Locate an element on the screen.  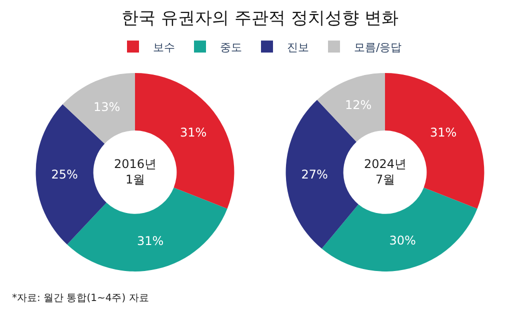
data-label: 30% is located at coordinates (402, 240).